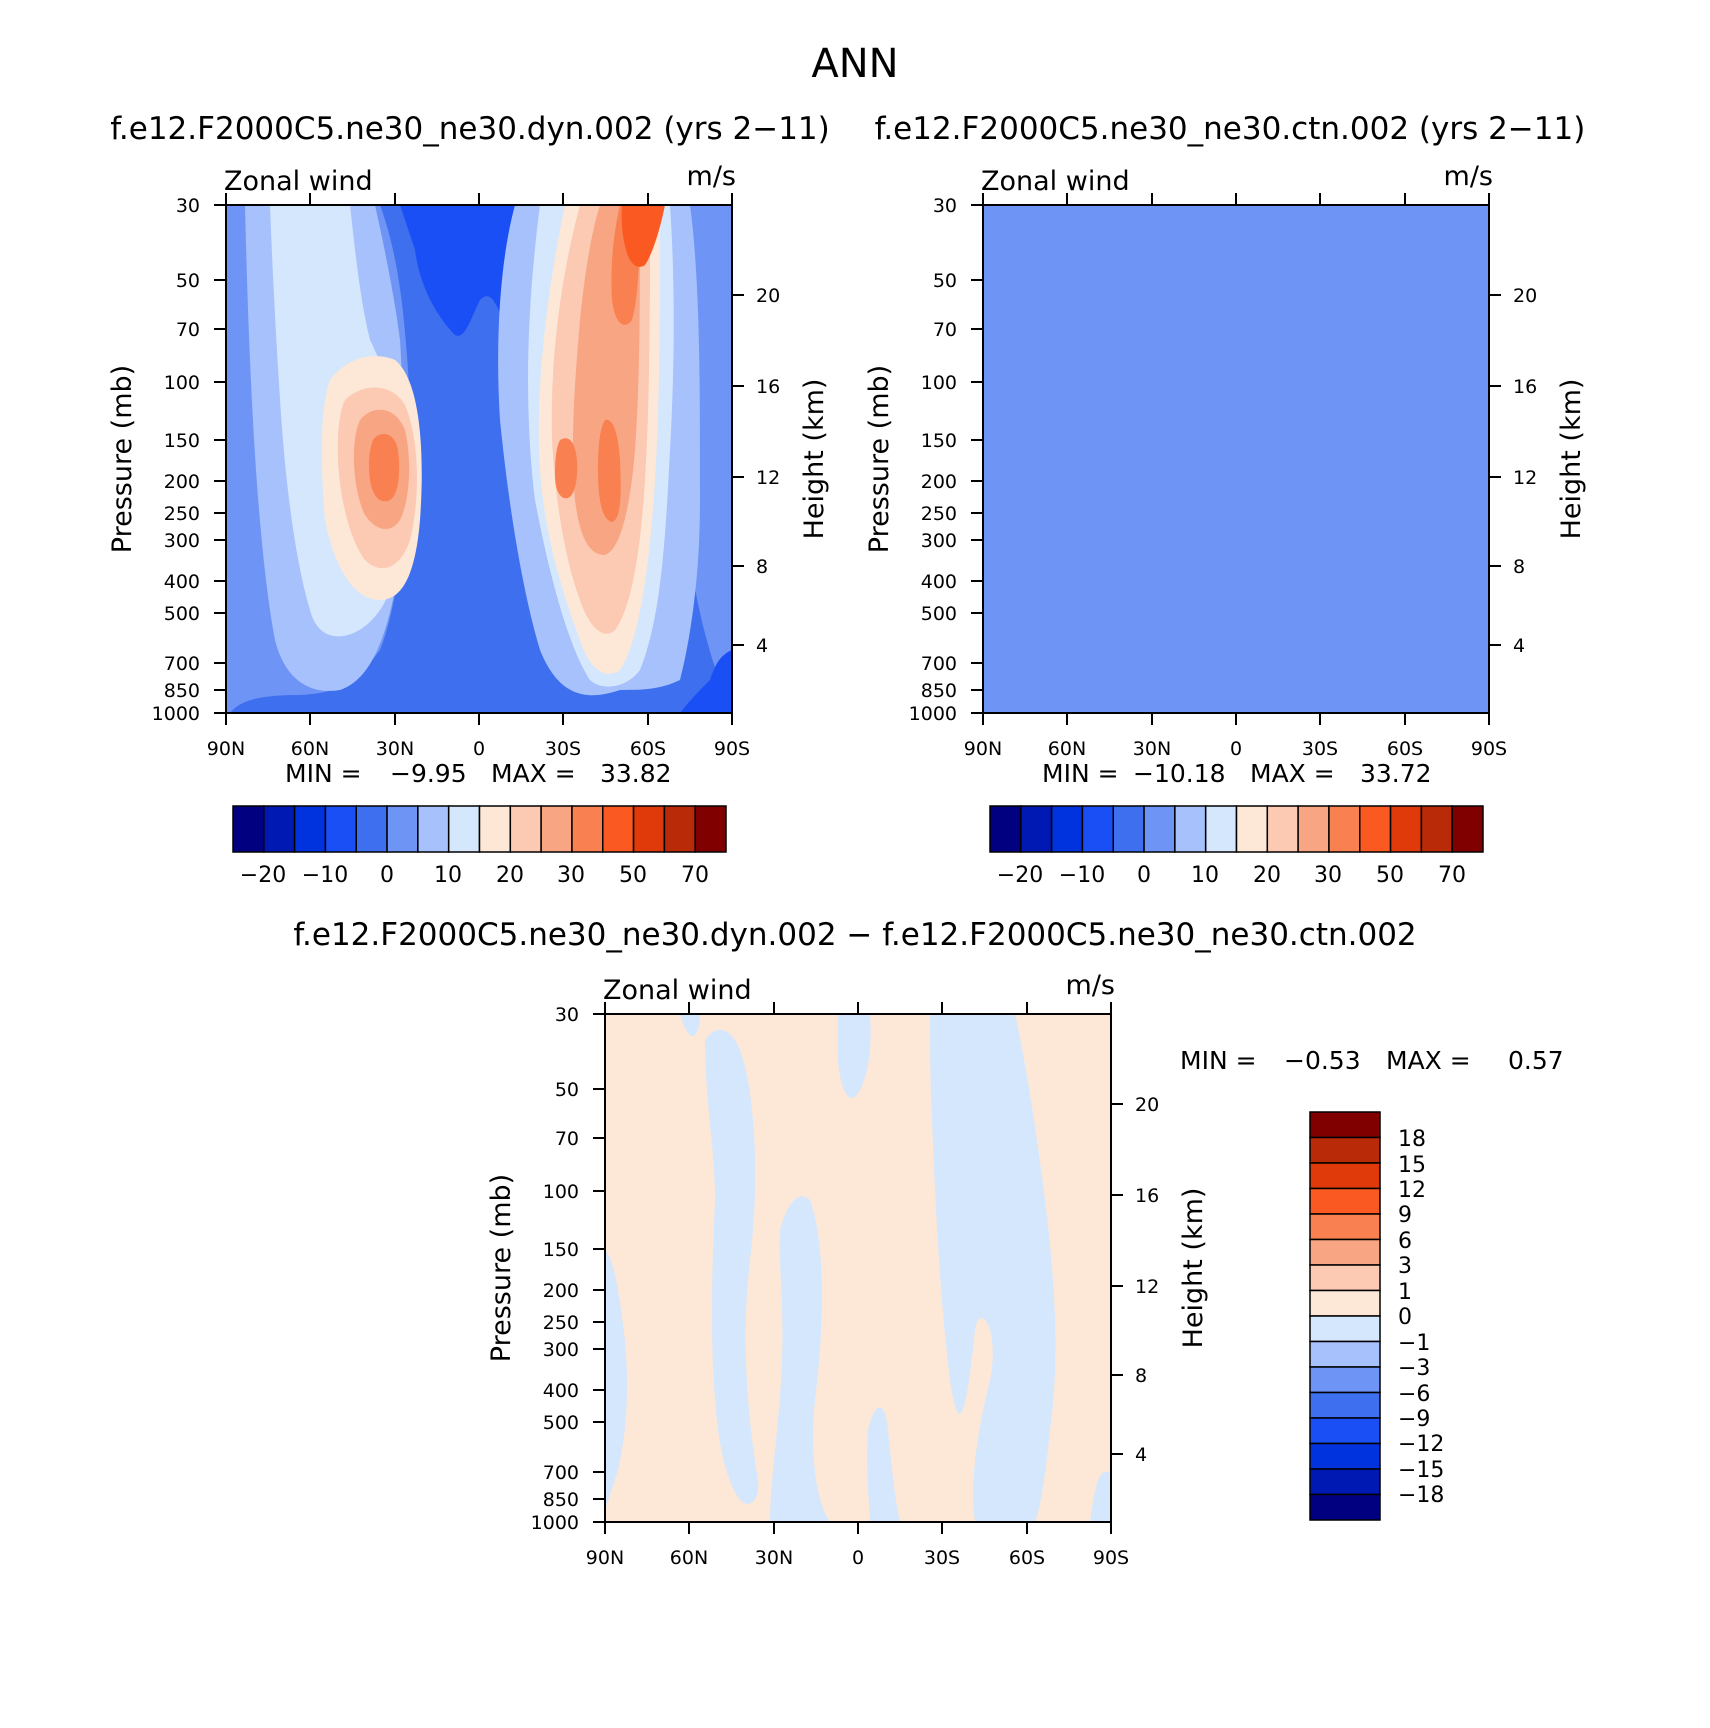 This screenshot has width=1710, height=1728. What do you see at coordinates (1345, 1316) in the screenshot?
I see `panel-3-colorbar` at bounding box center [1345, 1316].